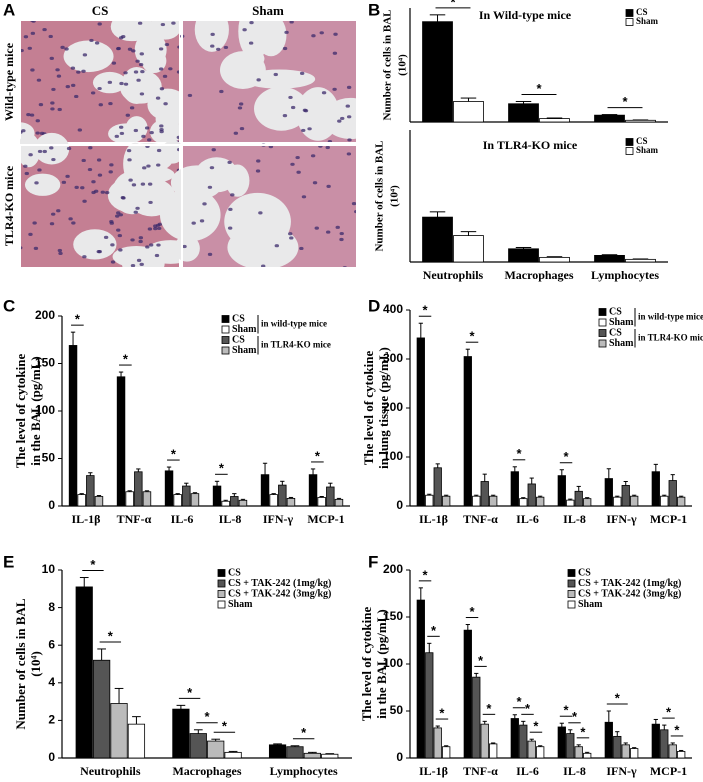 The width and height of the screenshot is (703, 782). What do you see at coordinates (629, 593) in the screenshot?
I see `legend-label: CS + TAK-242 (3mg/kg)` at bounding box center [629, 593].